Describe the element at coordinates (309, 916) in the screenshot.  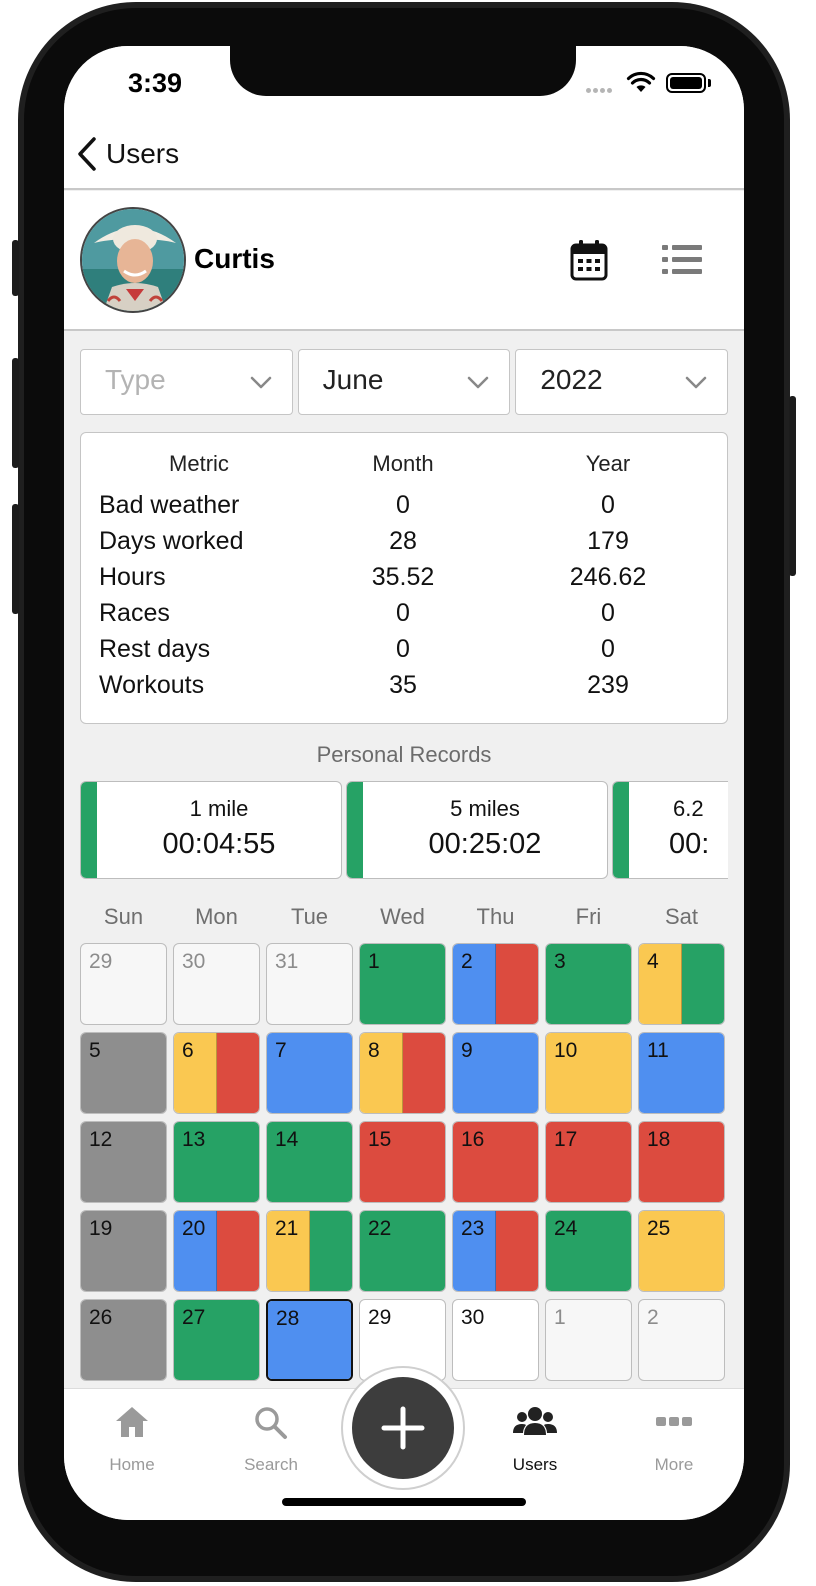
I see `weekday-label: Tue` at that location.